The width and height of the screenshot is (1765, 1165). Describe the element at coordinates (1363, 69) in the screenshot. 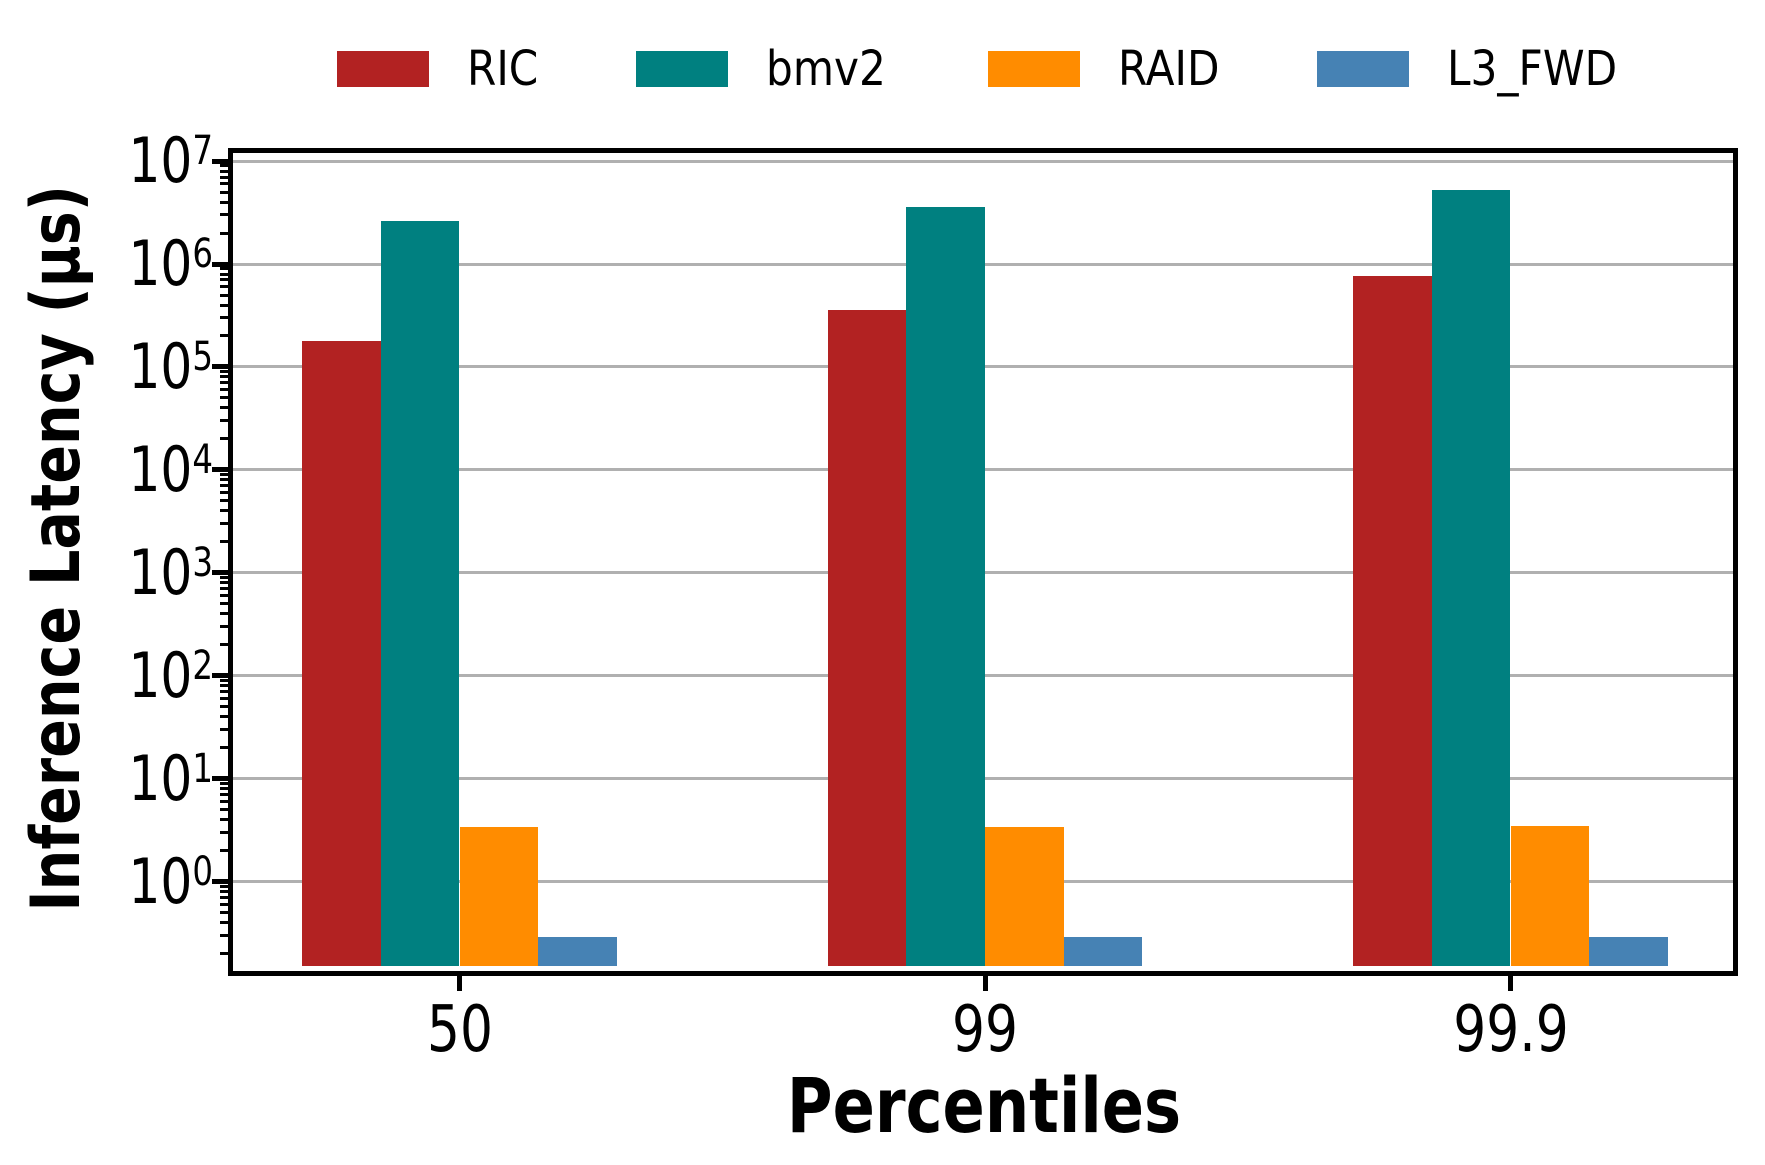

I see `legend-swatch-L3_FWD` at that location.